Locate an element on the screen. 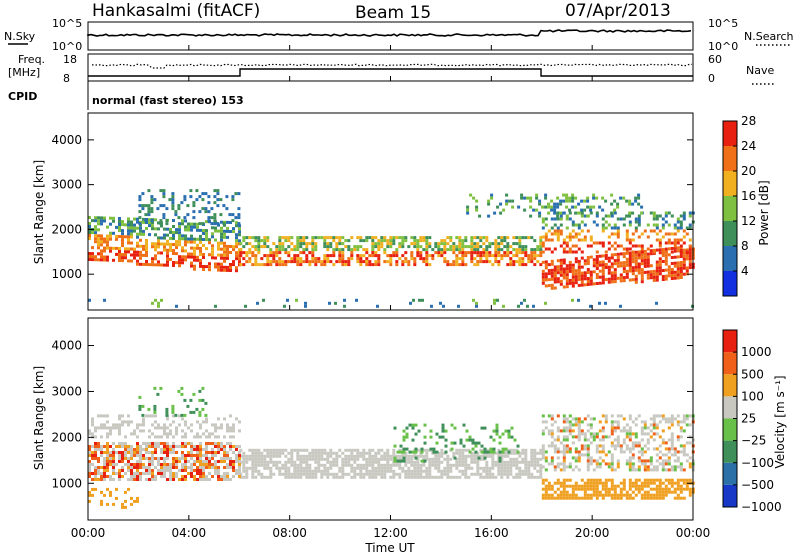 Image resolution: width=800 pixels, height=558 pixels. y-tick-label: 2000 is located at coordinates (66, 437).